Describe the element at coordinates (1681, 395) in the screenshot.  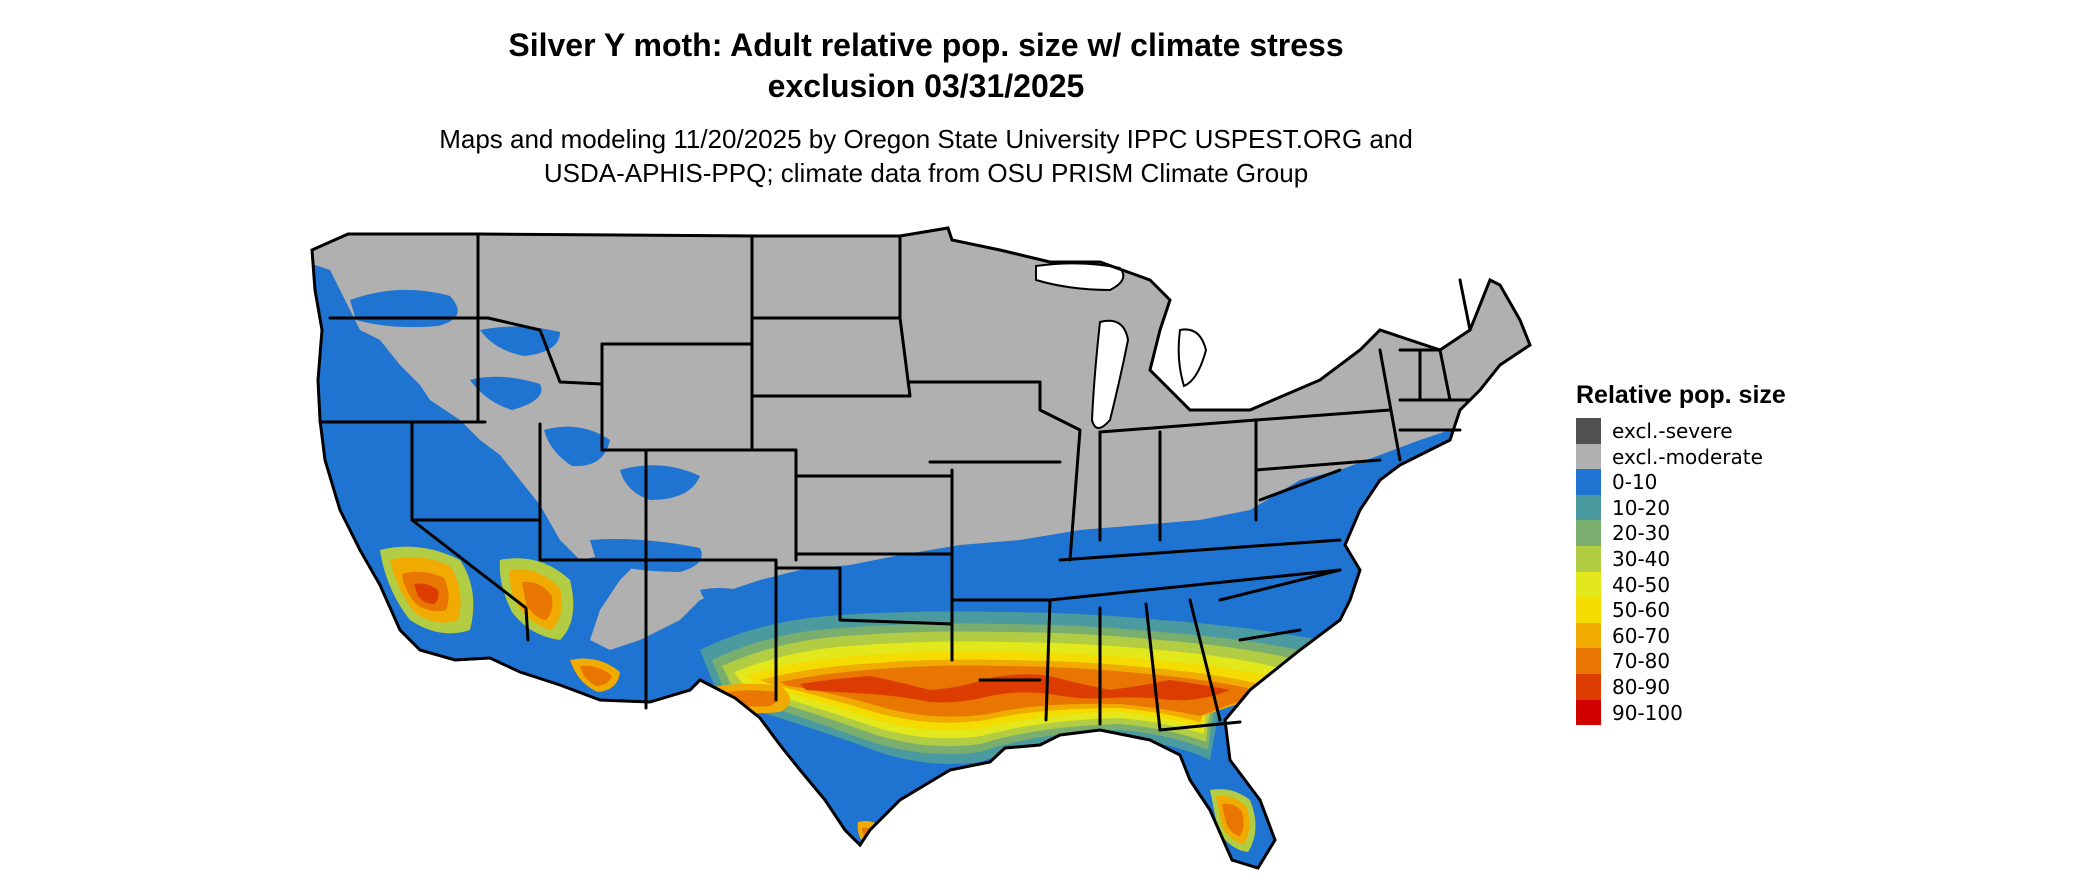
I see `legend-title: Relative pop. size` at that location.